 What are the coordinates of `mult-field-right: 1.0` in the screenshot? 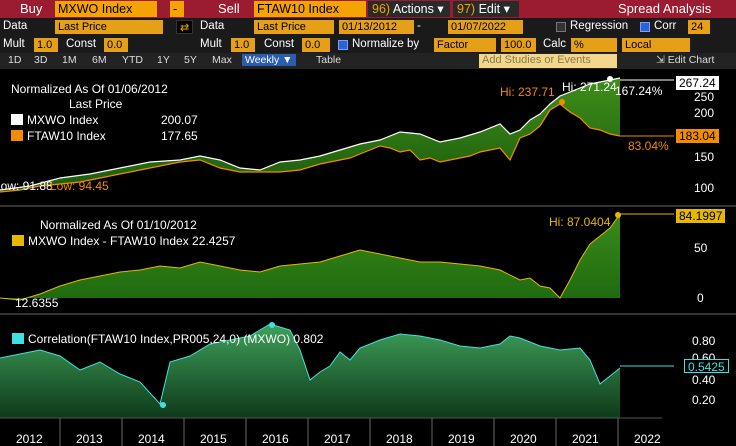 It's located at (243, 45).